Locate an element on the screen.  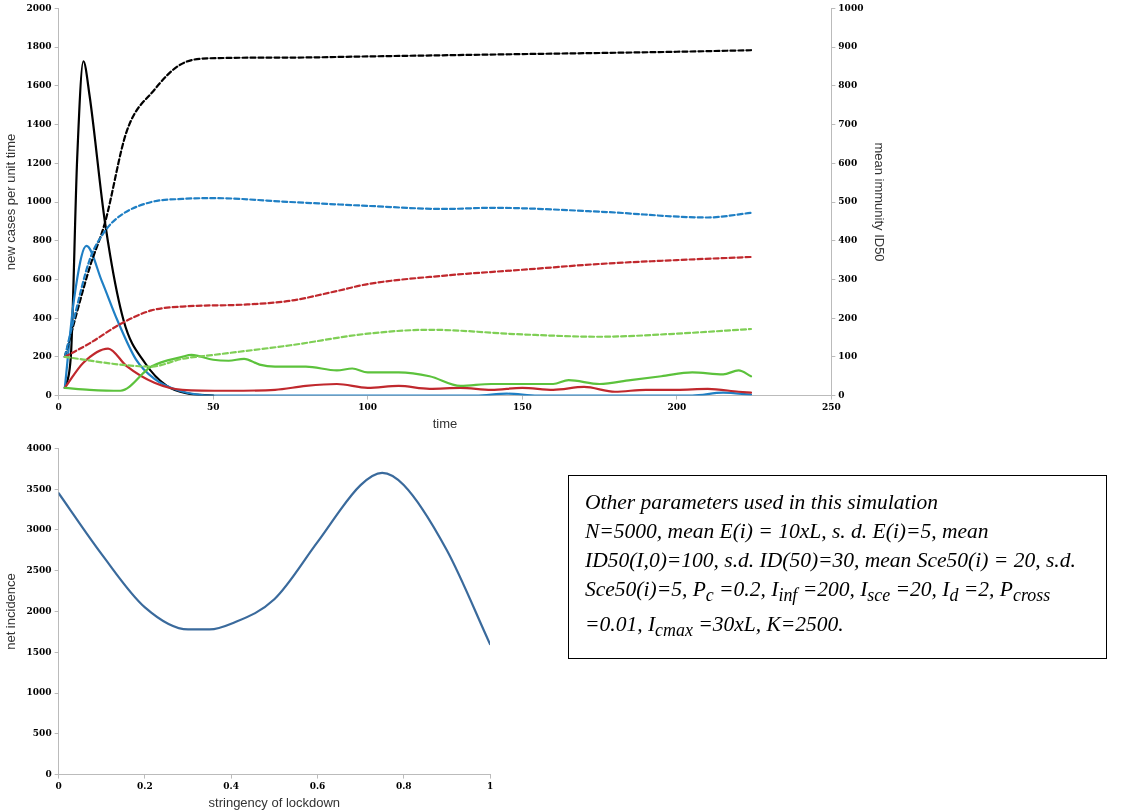
y-tick-label: 500 is located at coordinates (42, 733).